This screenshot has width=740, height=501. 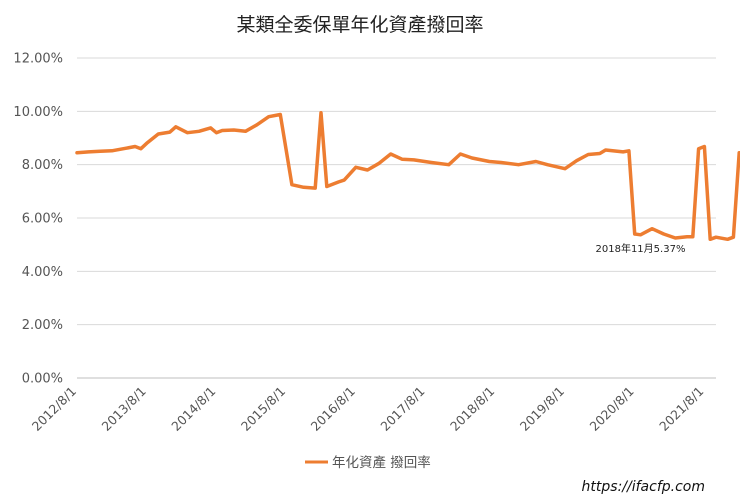 I want to click on legend: 年化資產 撥回率, so click(x=368, y=462).